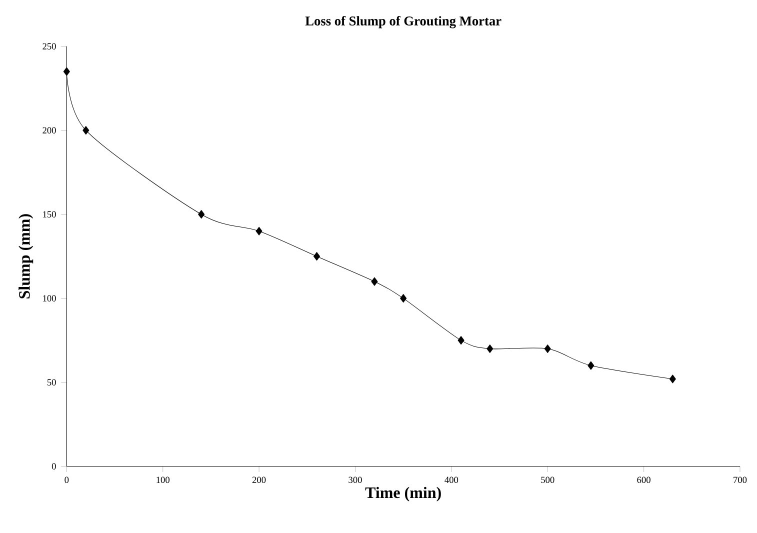 The height and width of the screenshot is (533, 757). What do you see at coordinates (451, 480) in the screenshot?
I see `x-tick-label: 400` at bounding box center [451, 480].